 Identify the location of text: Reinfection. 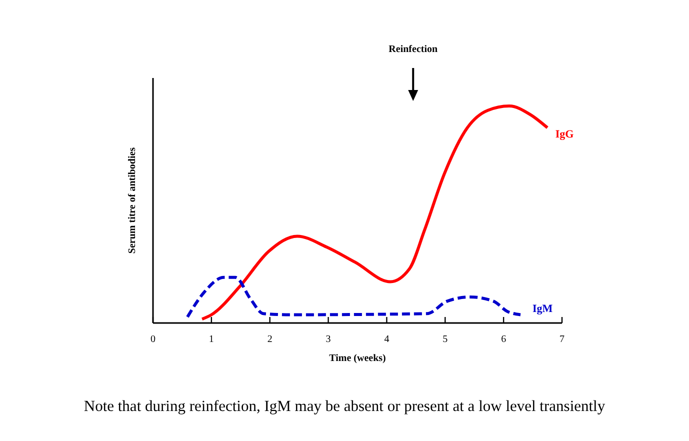
(413, 49).